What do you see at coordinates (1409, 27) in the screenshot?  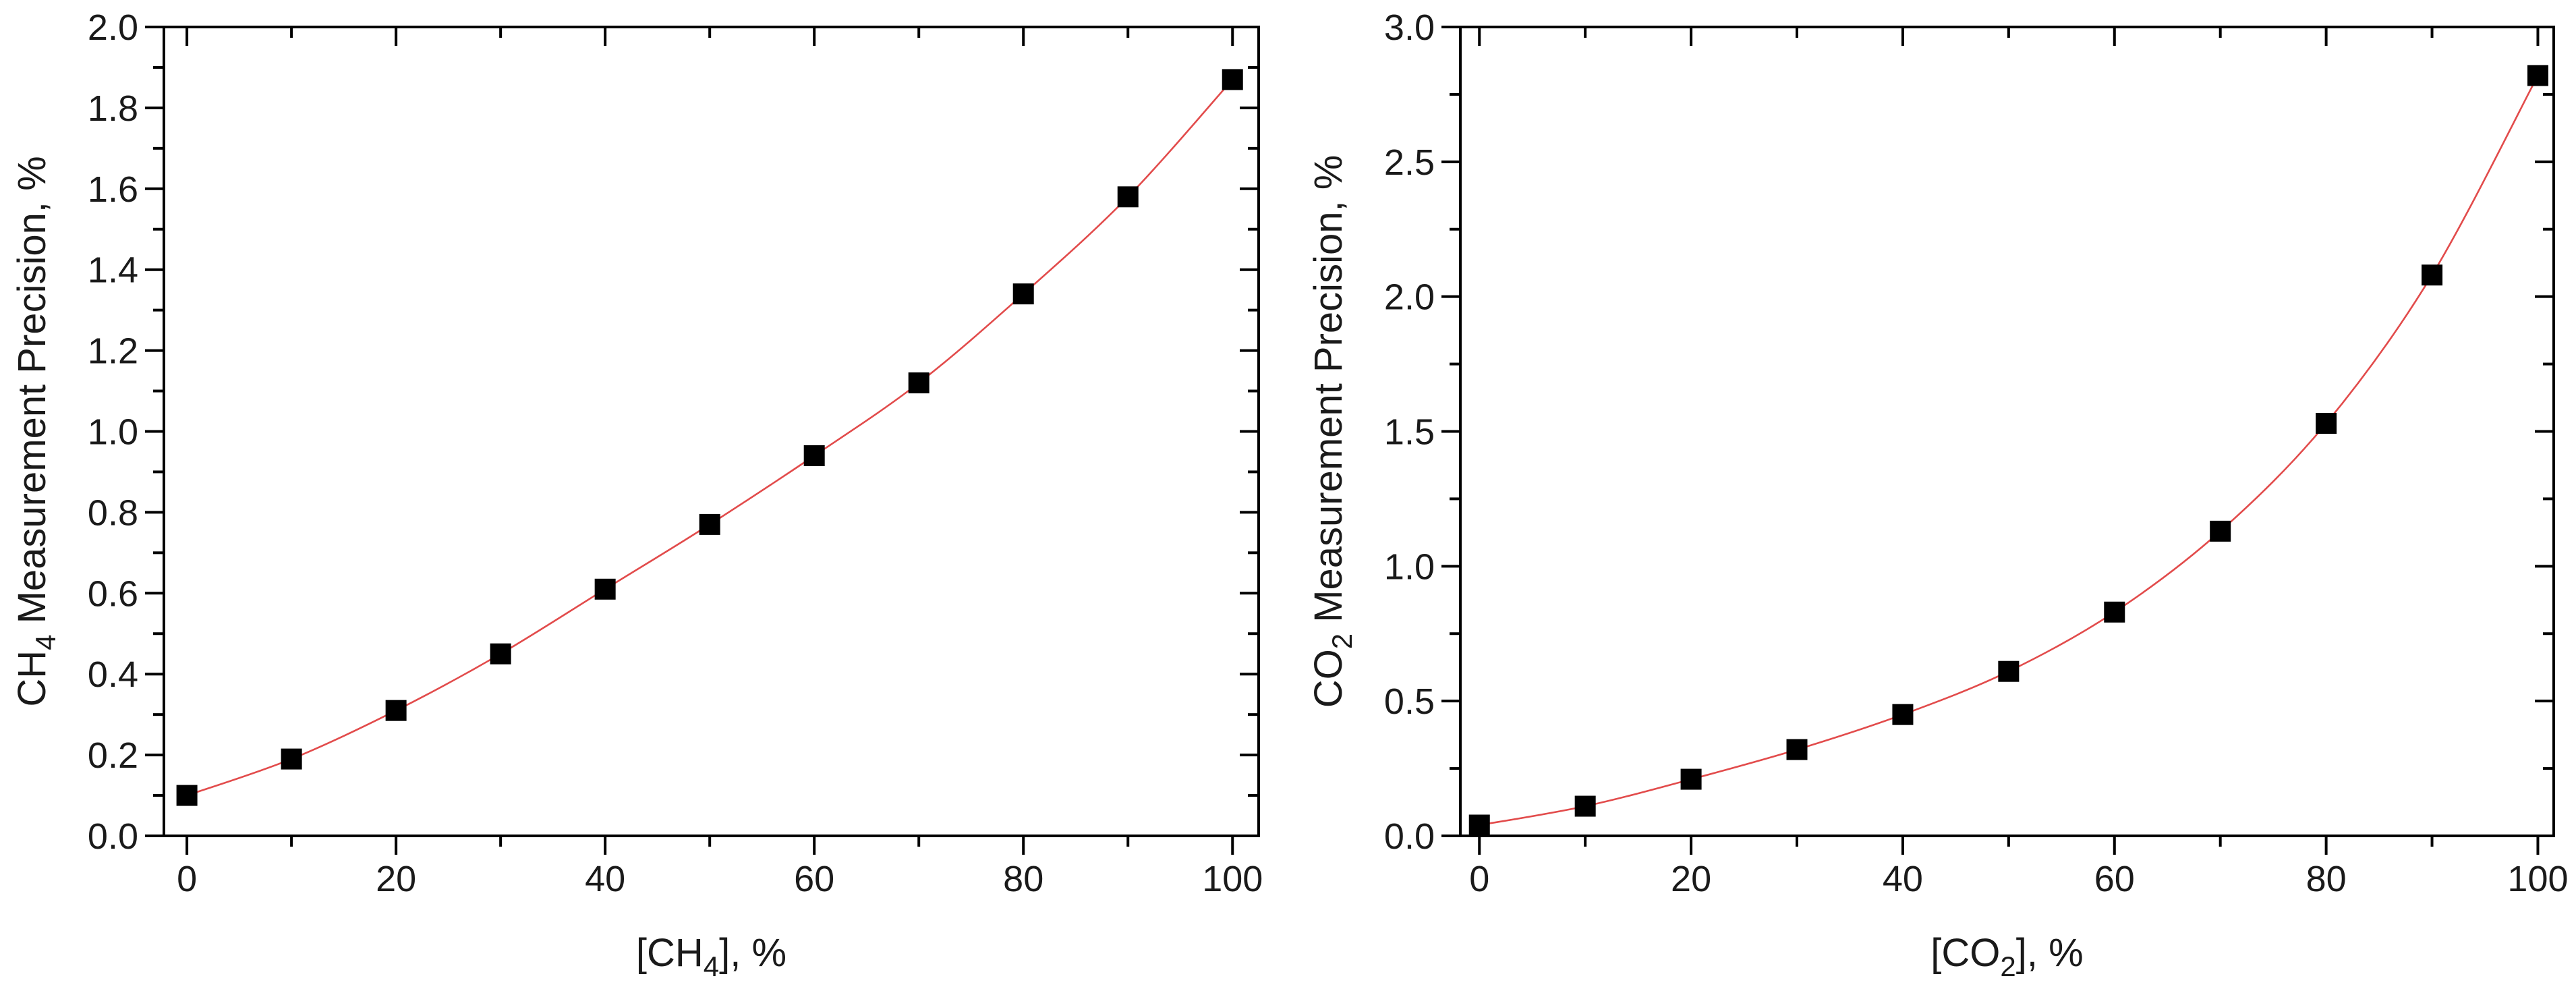 I see `y-tick-label: 3.0` at bounding box center [1409, 27].